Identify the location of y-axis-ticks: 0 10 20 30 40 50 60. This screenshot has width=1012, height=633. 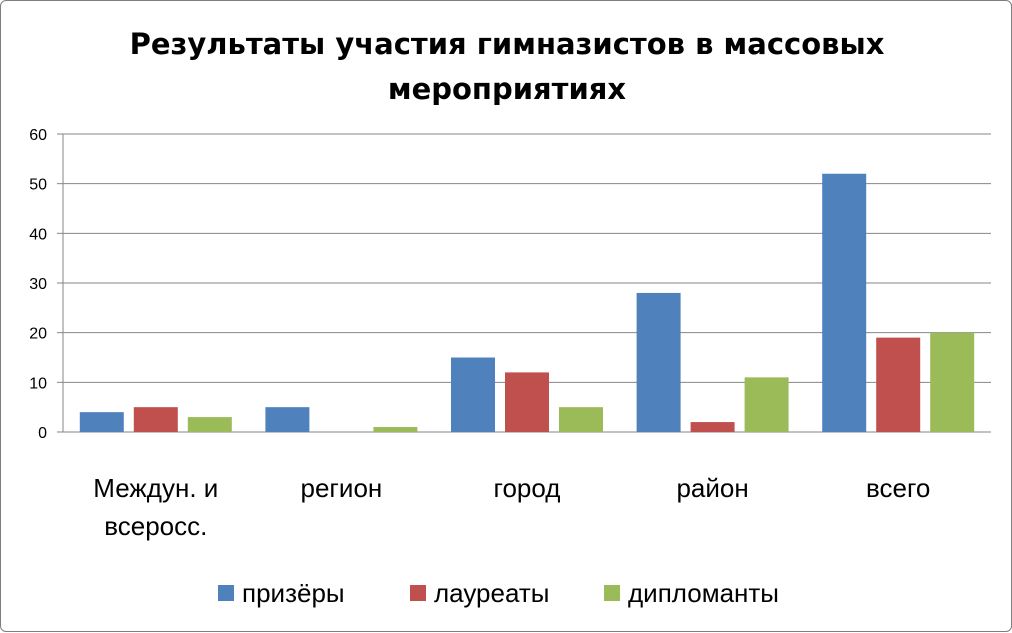
(38, 284).